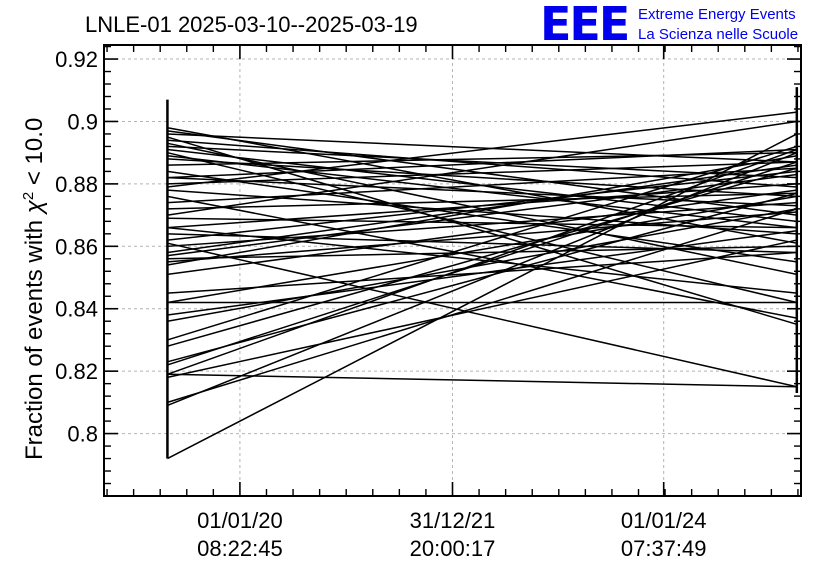  Describe the element at coordinates (240, 548) in the screenshot. I see `x-tick-time: 08:22:45` at that location.